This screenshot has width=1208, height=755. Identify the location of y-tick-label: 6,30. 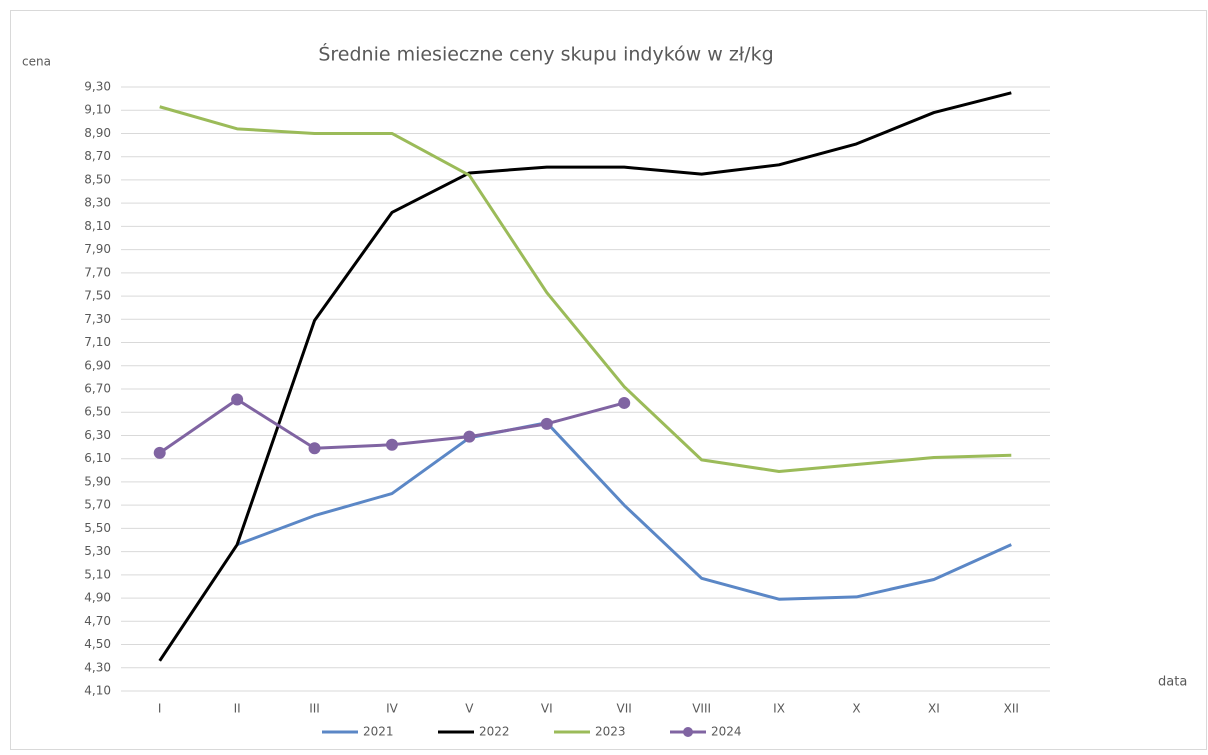
(97, 435).